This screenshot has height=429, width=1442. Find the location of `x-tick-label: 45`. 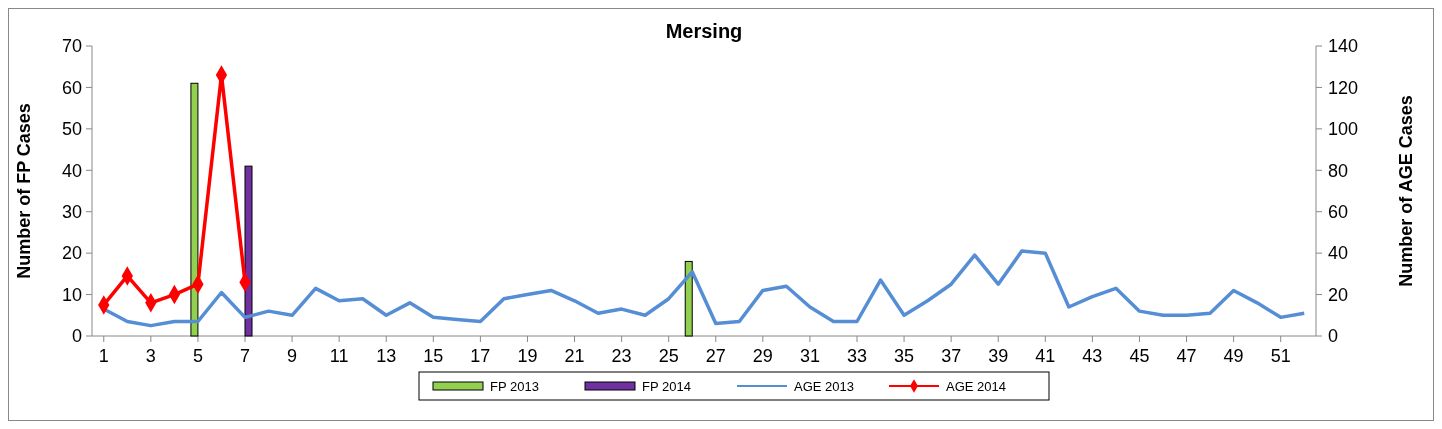

x-tick-label: 45 is located at coordinates (1139, 356).